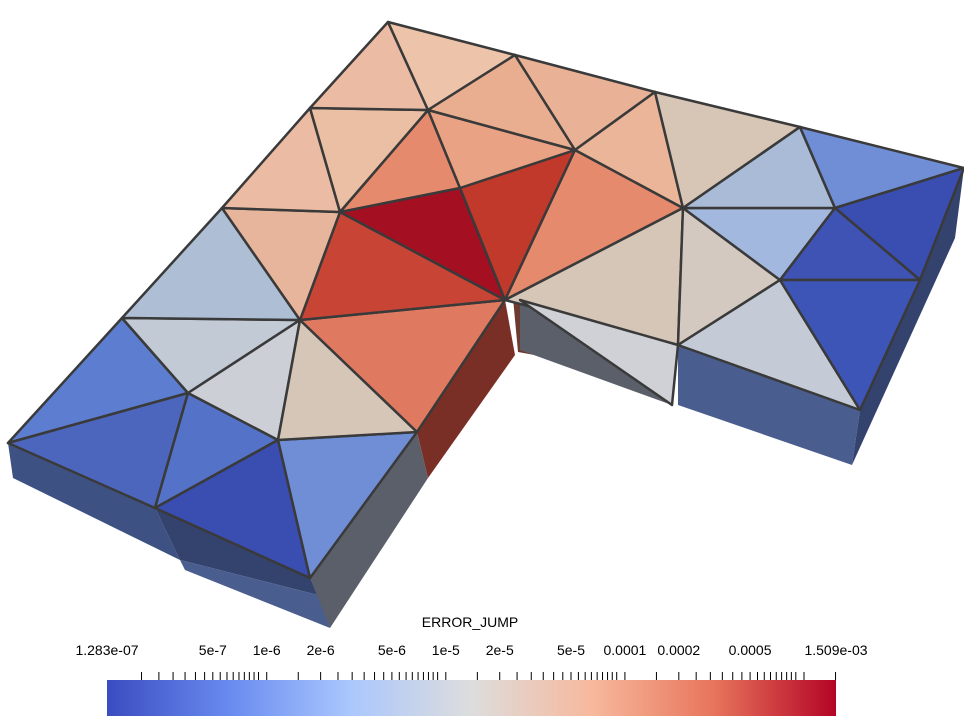 The image size is (964, 724). I want to click on colorbar-tick-label: 5e-7, so click(213, 650).